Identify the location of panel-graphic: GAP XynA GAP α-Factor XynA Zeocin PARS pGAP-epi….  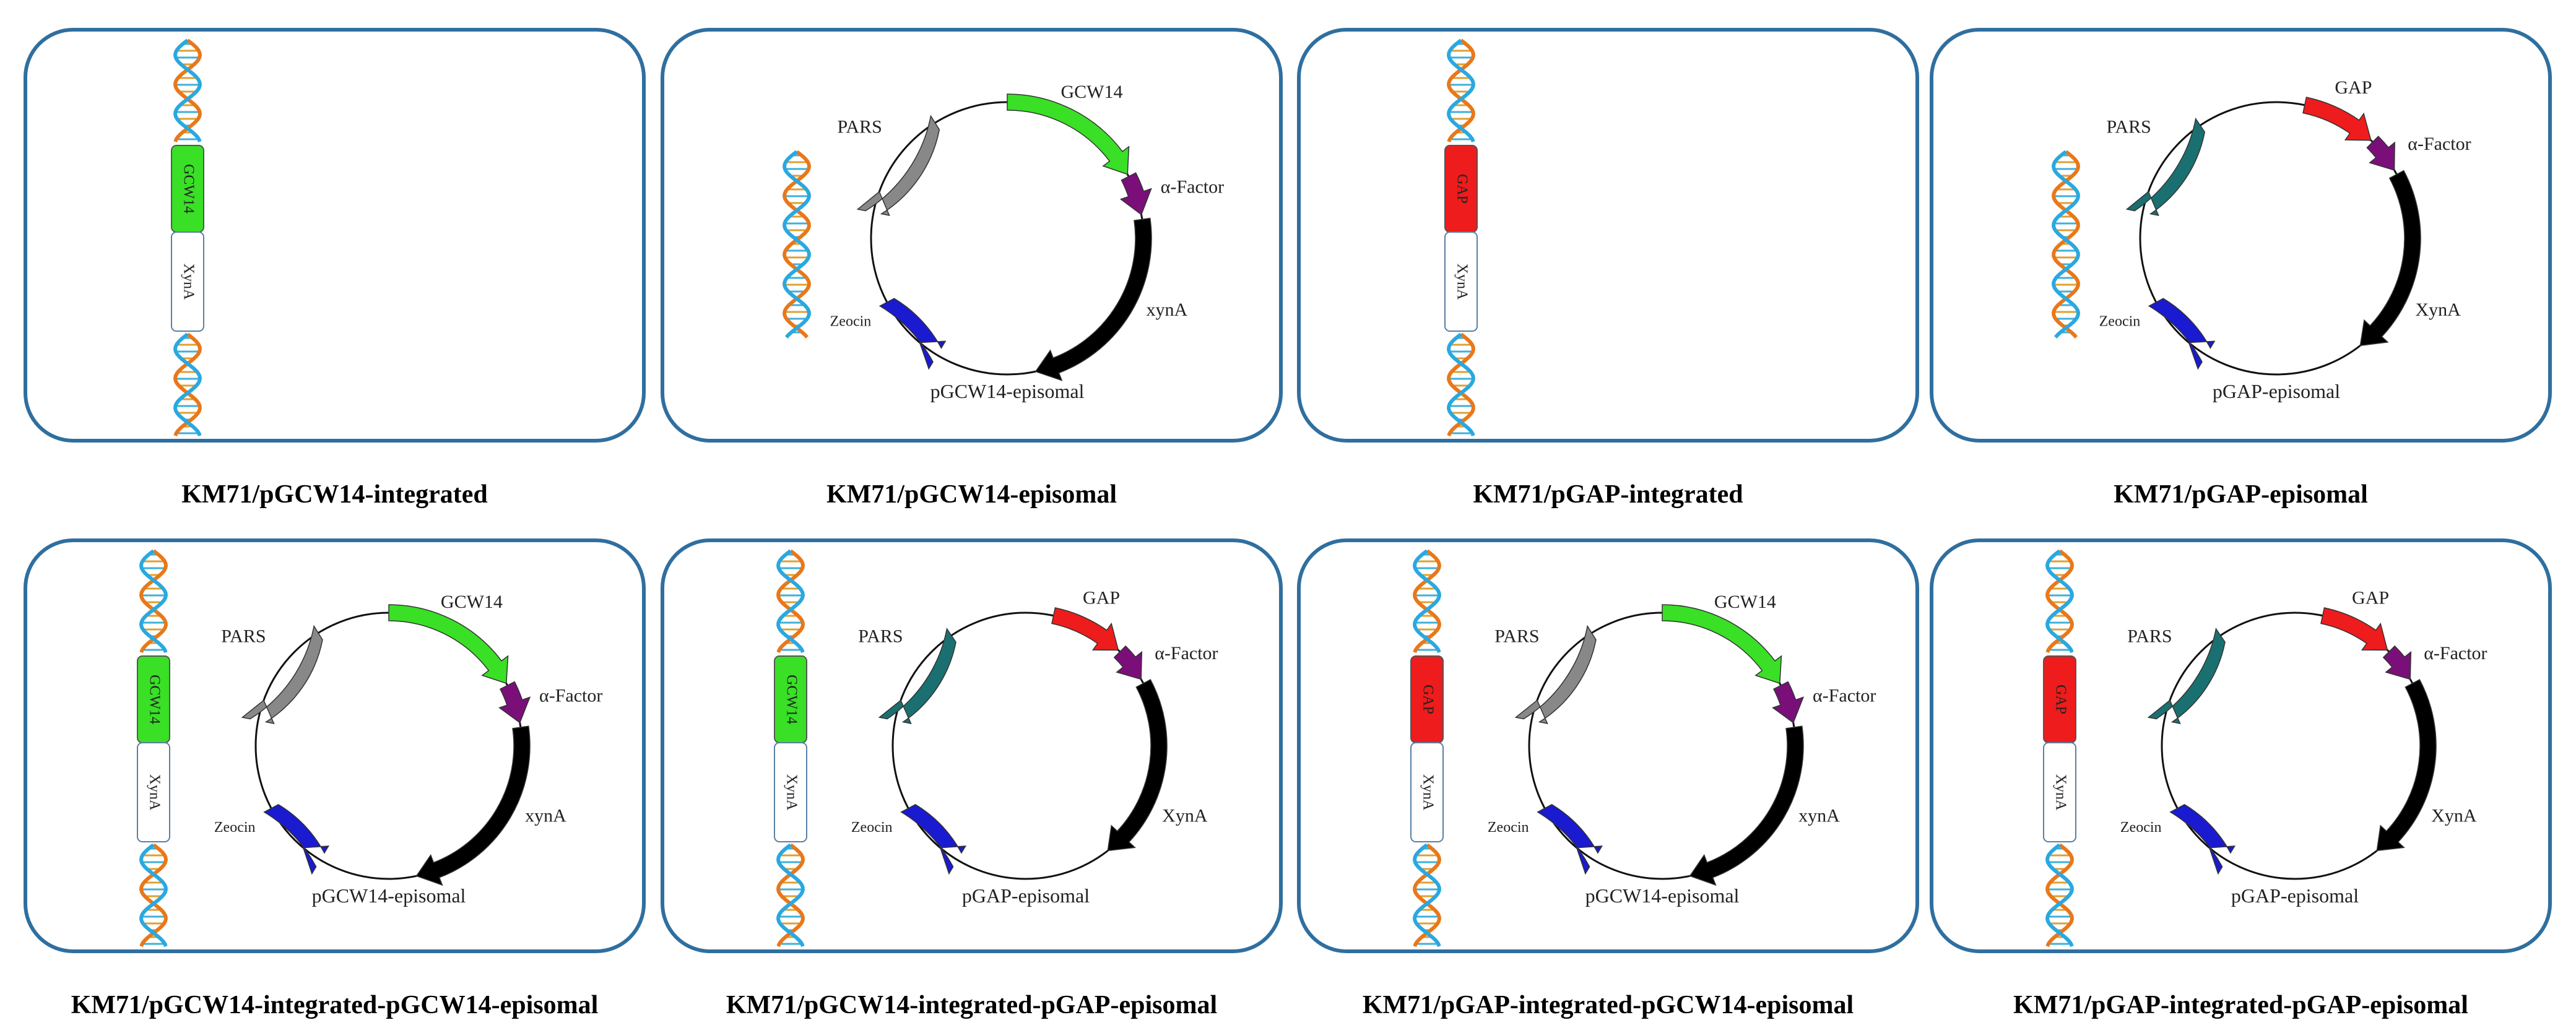
(2265, 748).